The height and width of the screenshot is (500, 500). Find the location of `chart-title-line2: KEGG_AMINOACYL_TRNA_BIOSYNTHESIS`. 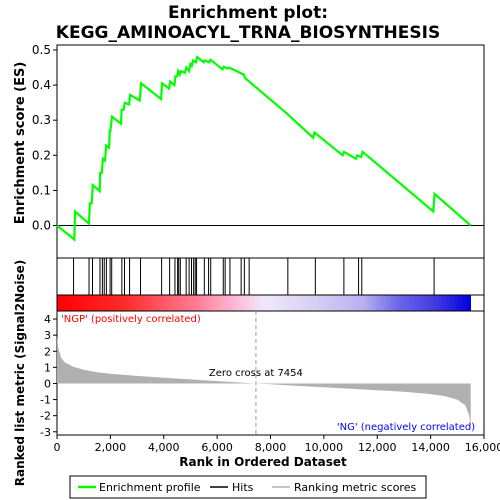

chart-title-line2: KEGG_AMINOACYL_TRNA_BIOSYNTHESIS is located at coordinates (248, 33).